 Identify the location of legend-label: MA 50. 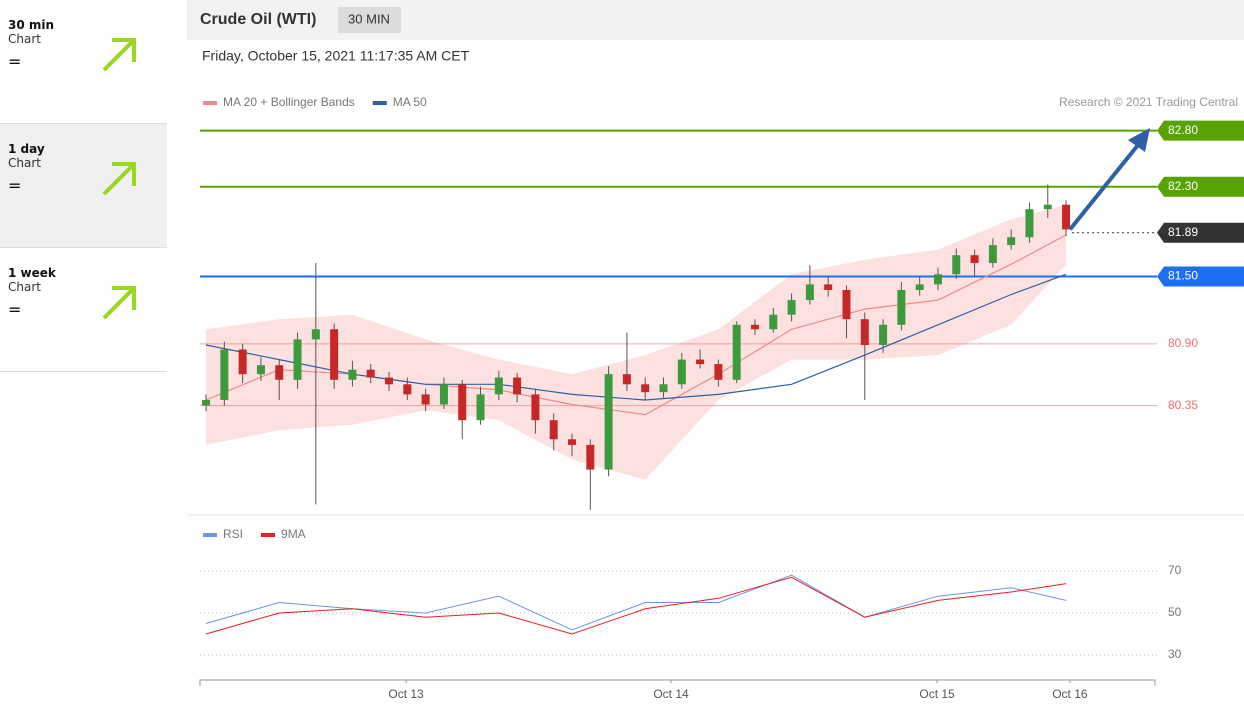
(410, 102).